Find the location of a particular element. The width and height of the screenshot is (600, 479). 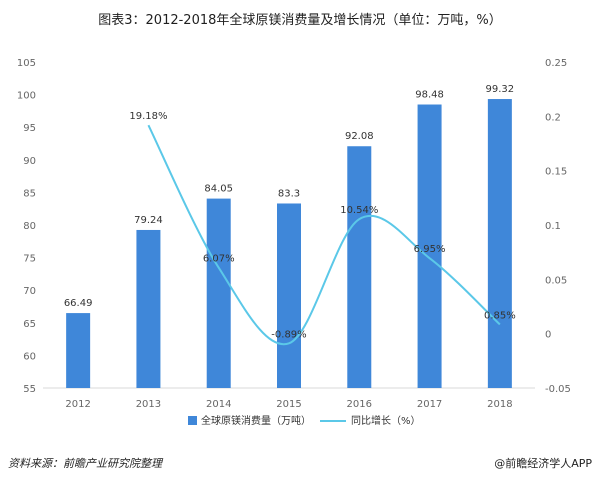

y-left-tick-label: 105 is located at coordinates (26, 63).